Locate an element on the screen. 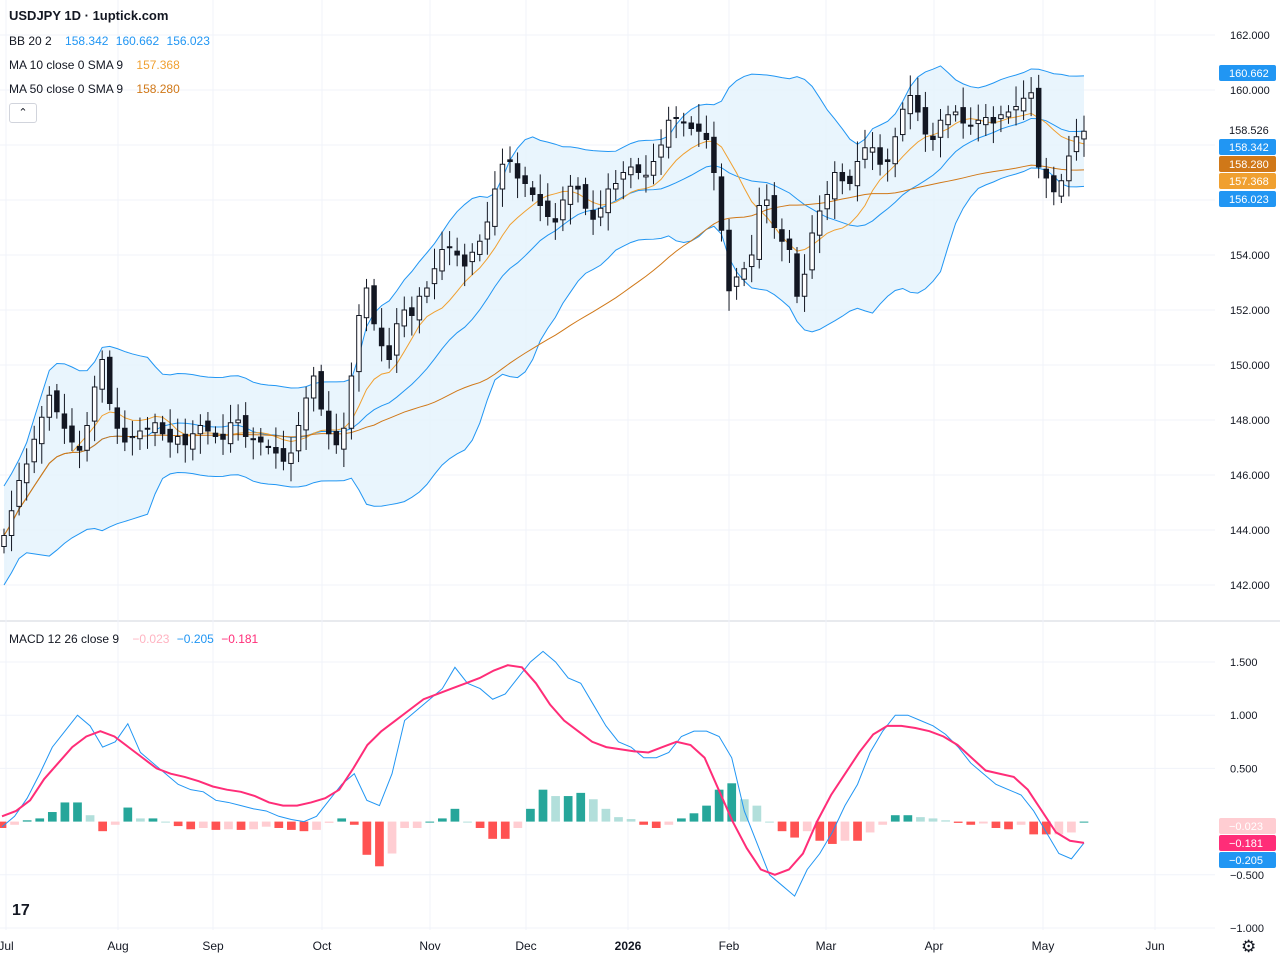 This screenshot has height=960, width=1280. bb-basis-badge: 158.342 is located at coordinates (1249, 148).